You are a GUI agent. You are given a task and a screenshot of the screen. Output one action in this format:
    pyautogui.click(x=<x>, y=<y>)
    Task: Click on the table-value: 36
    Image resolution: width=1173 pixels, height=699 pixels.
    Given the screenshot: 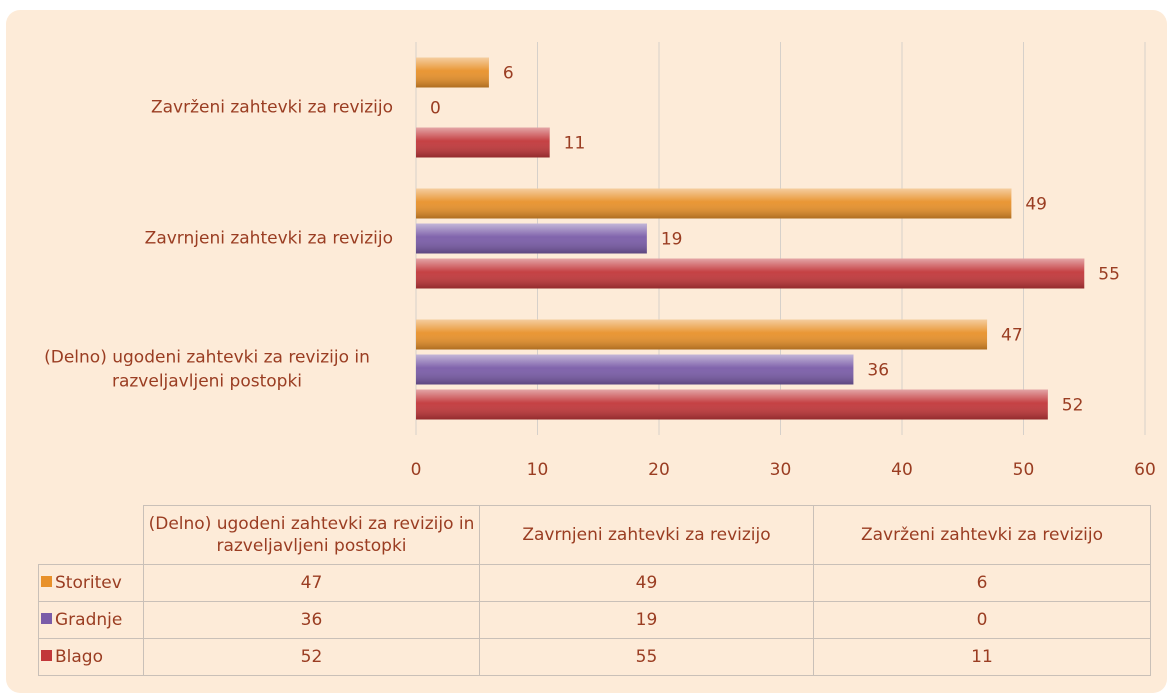 What is the action you would take?
    pyautogui.click(x=311, y=620)
    